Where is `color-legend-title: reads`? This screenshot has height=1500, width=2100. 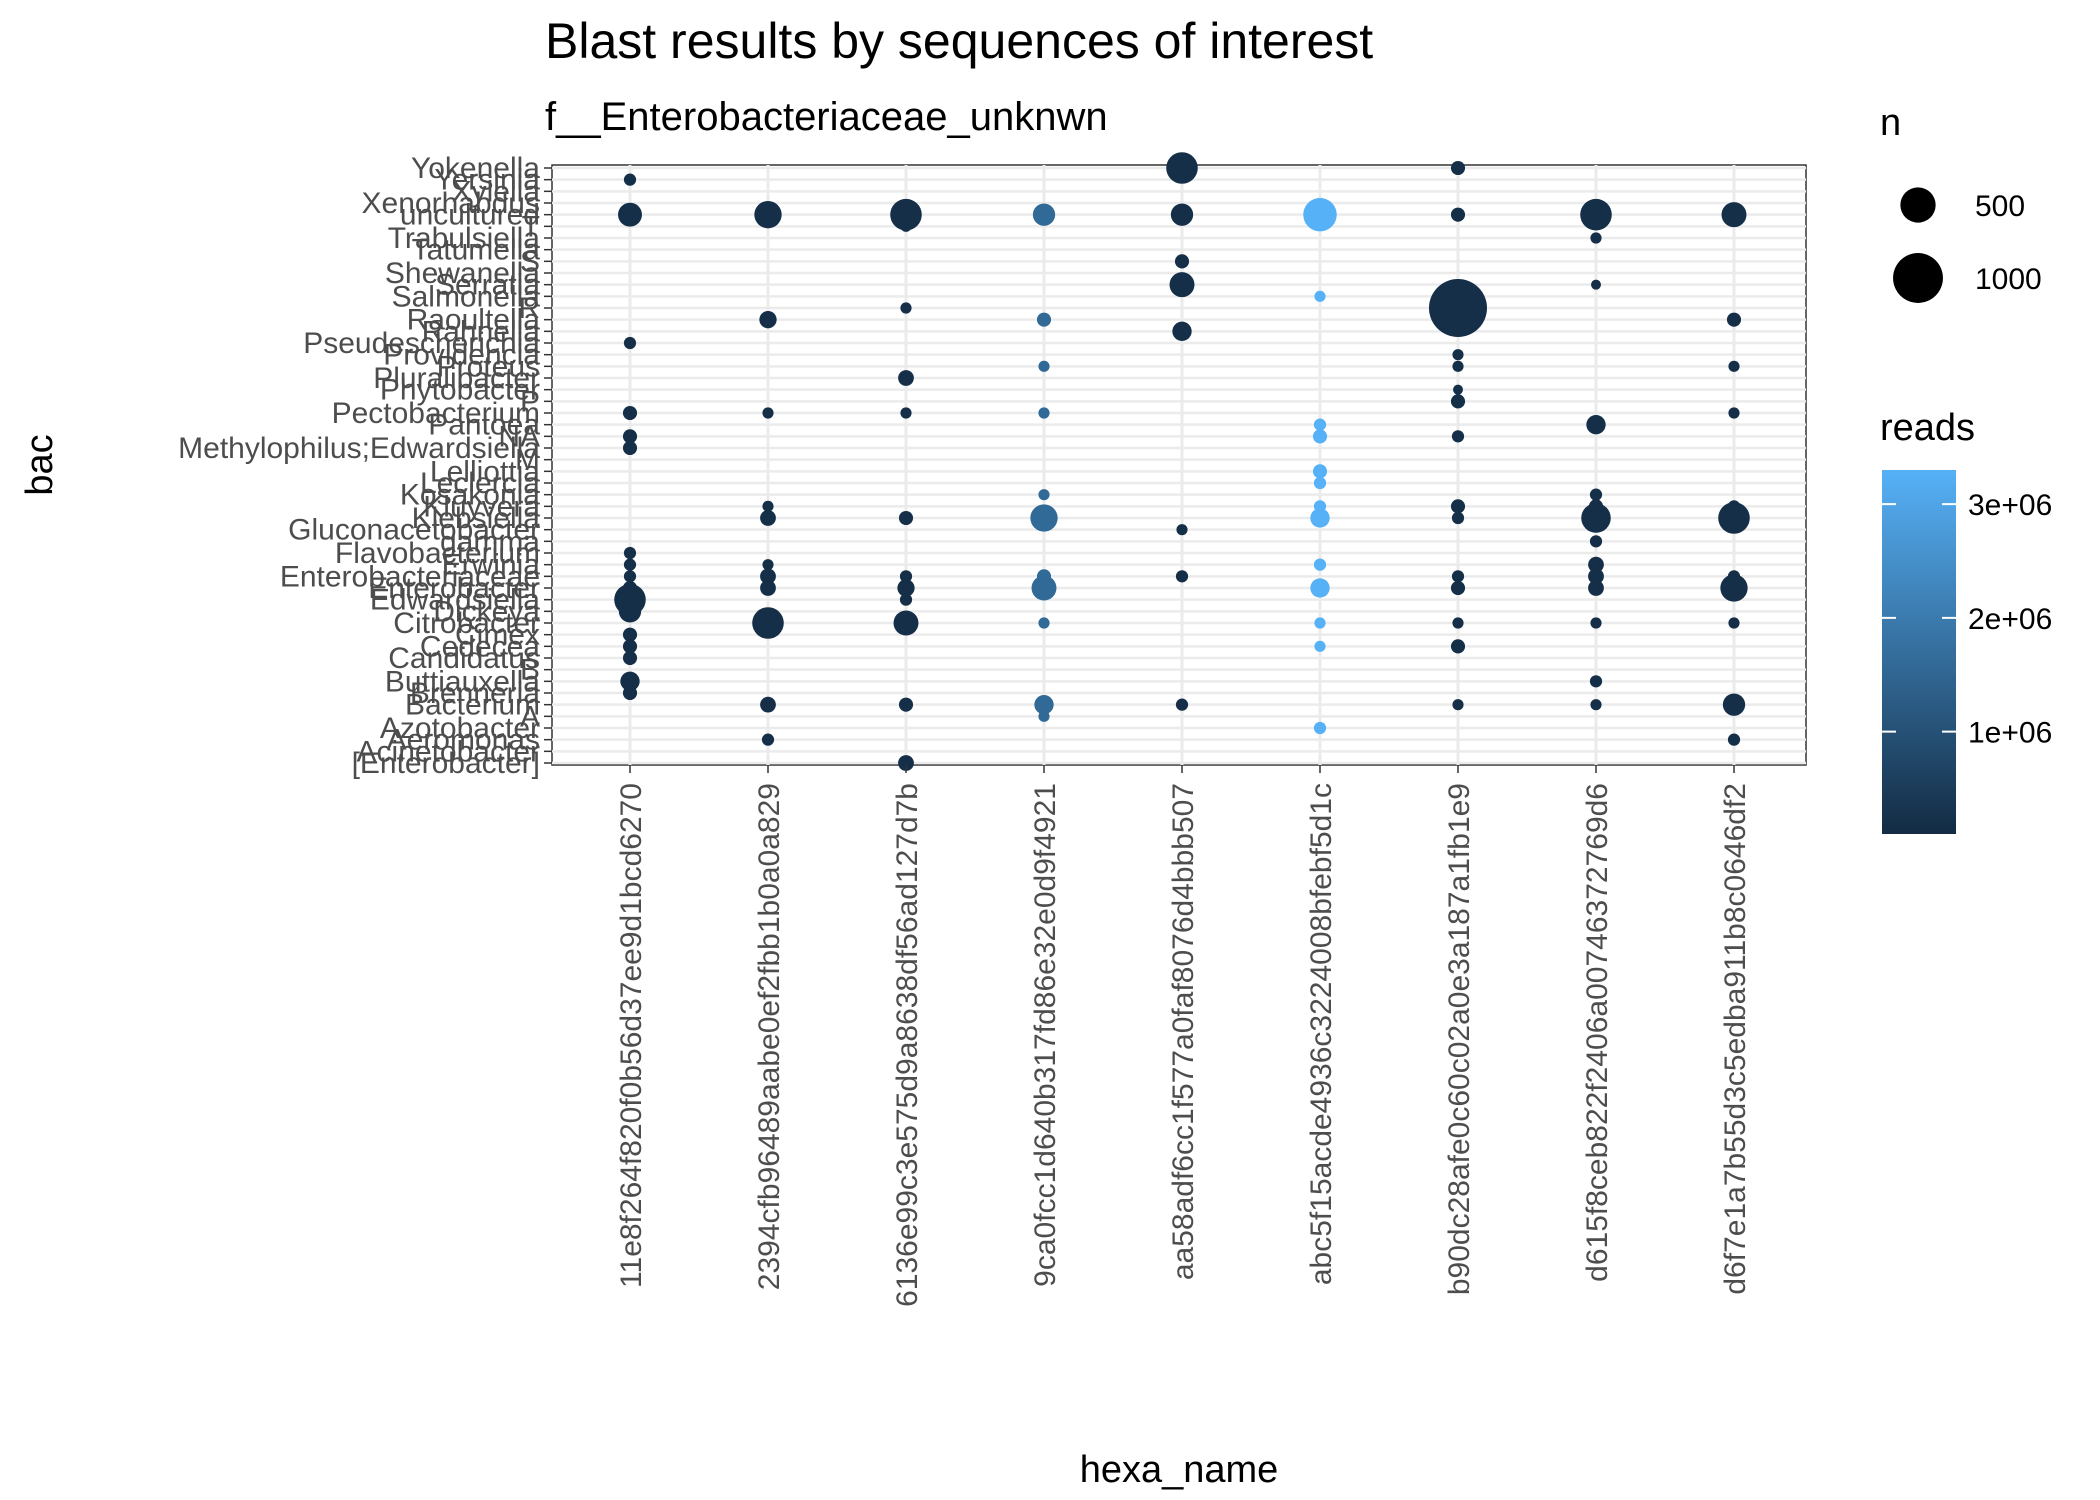 color-legend-title: reads is located at coordinates (1927, 428).